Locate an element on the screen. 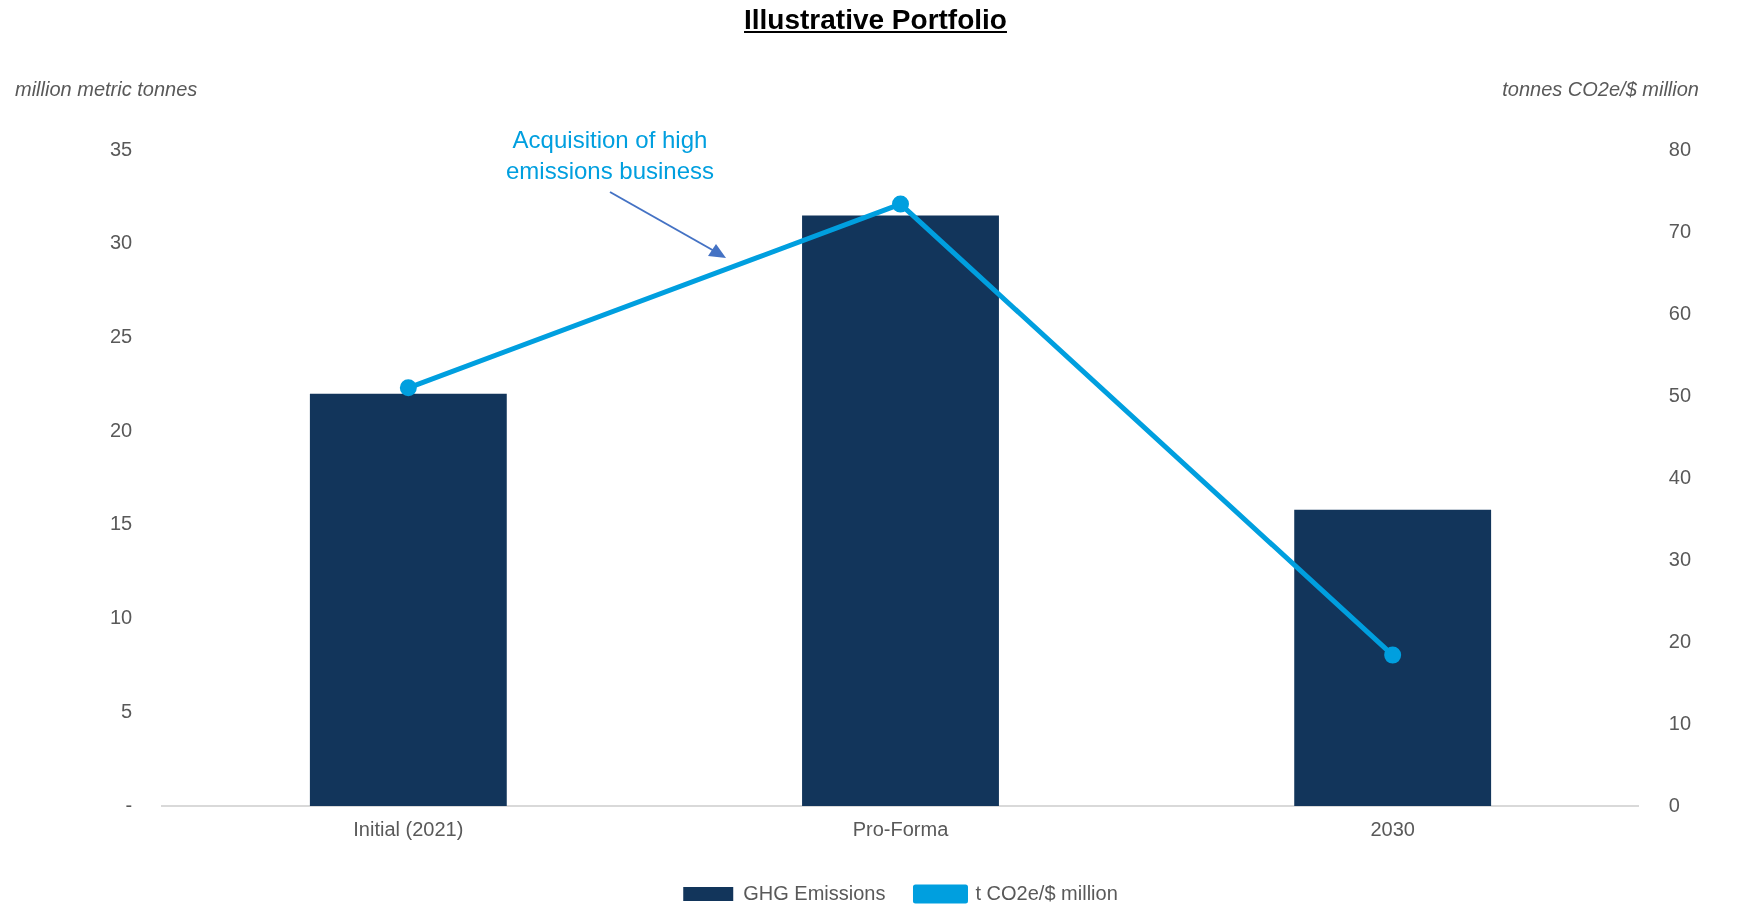 The height and width of the screenshot is (924, 1751). y2-axis-title: tonnes CO2e/$ million is located at coordinates (1600, 89).